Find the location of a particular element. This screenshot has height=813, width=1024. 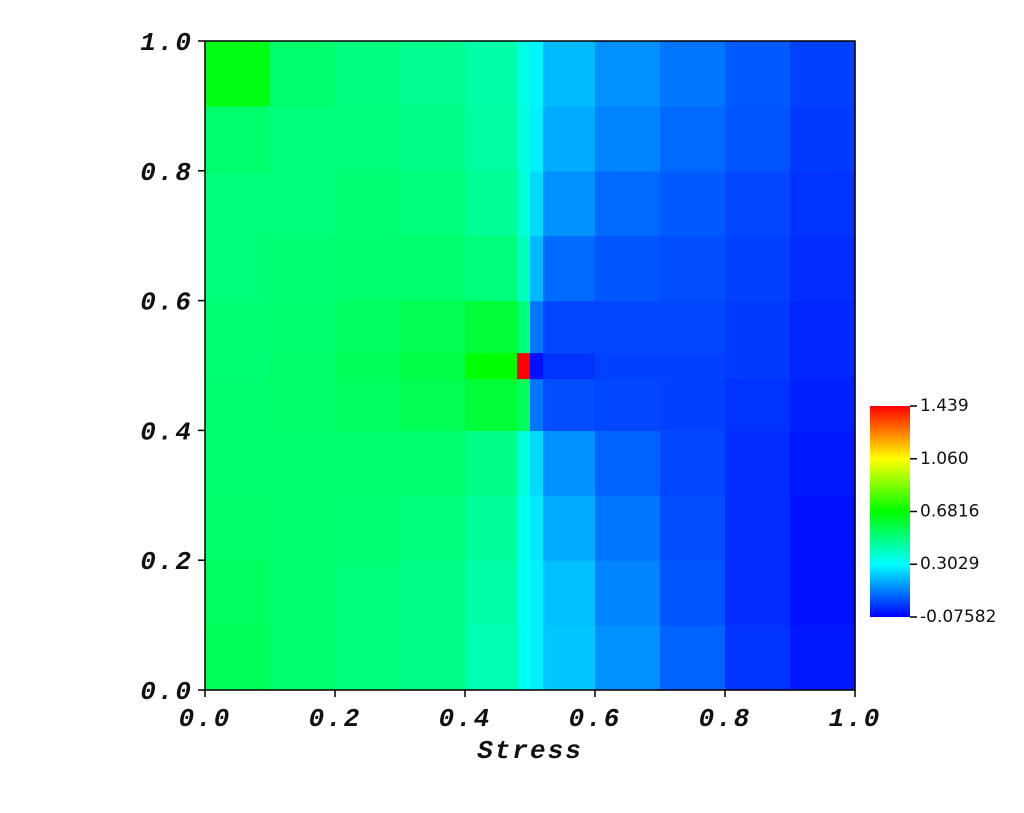

colorbar-tick-label: 0.6816 is located at coordinates (949, 511).